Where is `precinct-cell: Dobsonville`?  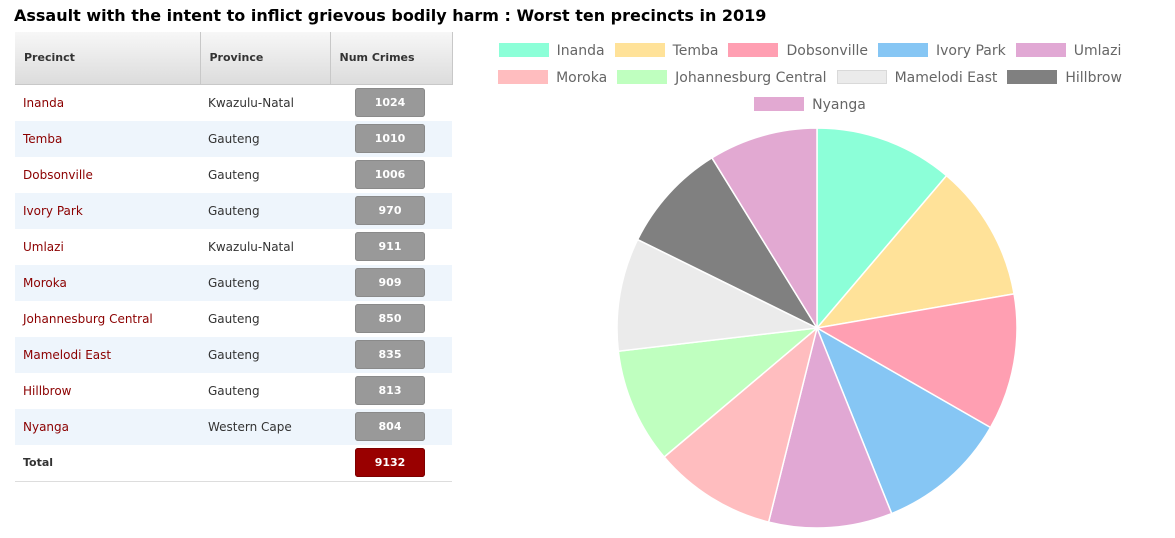 precinct-cell: Dobsonville is located at coordinates (58, 174).